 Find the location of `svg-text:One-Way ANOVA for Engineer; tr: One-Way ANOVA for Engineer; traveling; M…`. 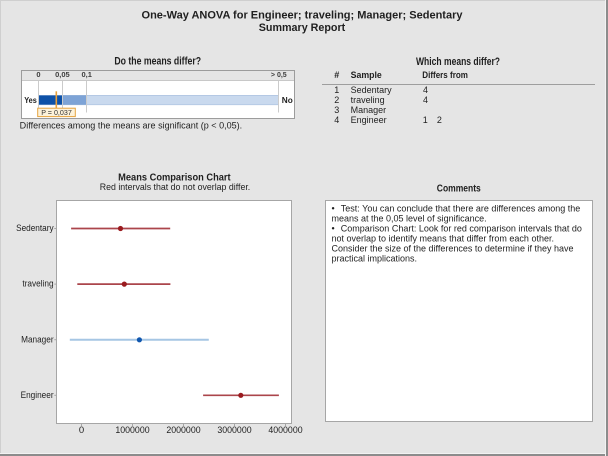

svg-text:One-Way ANOVA for Engineer; tr: One-Way ANOVA for Engineer; traveling; M… is located at coordinates (303, 16).